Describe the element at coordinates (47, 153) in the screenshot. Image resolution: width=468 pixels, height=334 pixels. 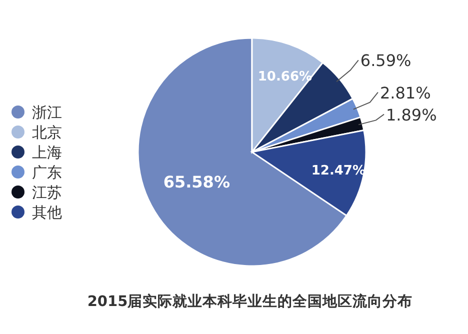
I see `legend-label: 上海` at that location.